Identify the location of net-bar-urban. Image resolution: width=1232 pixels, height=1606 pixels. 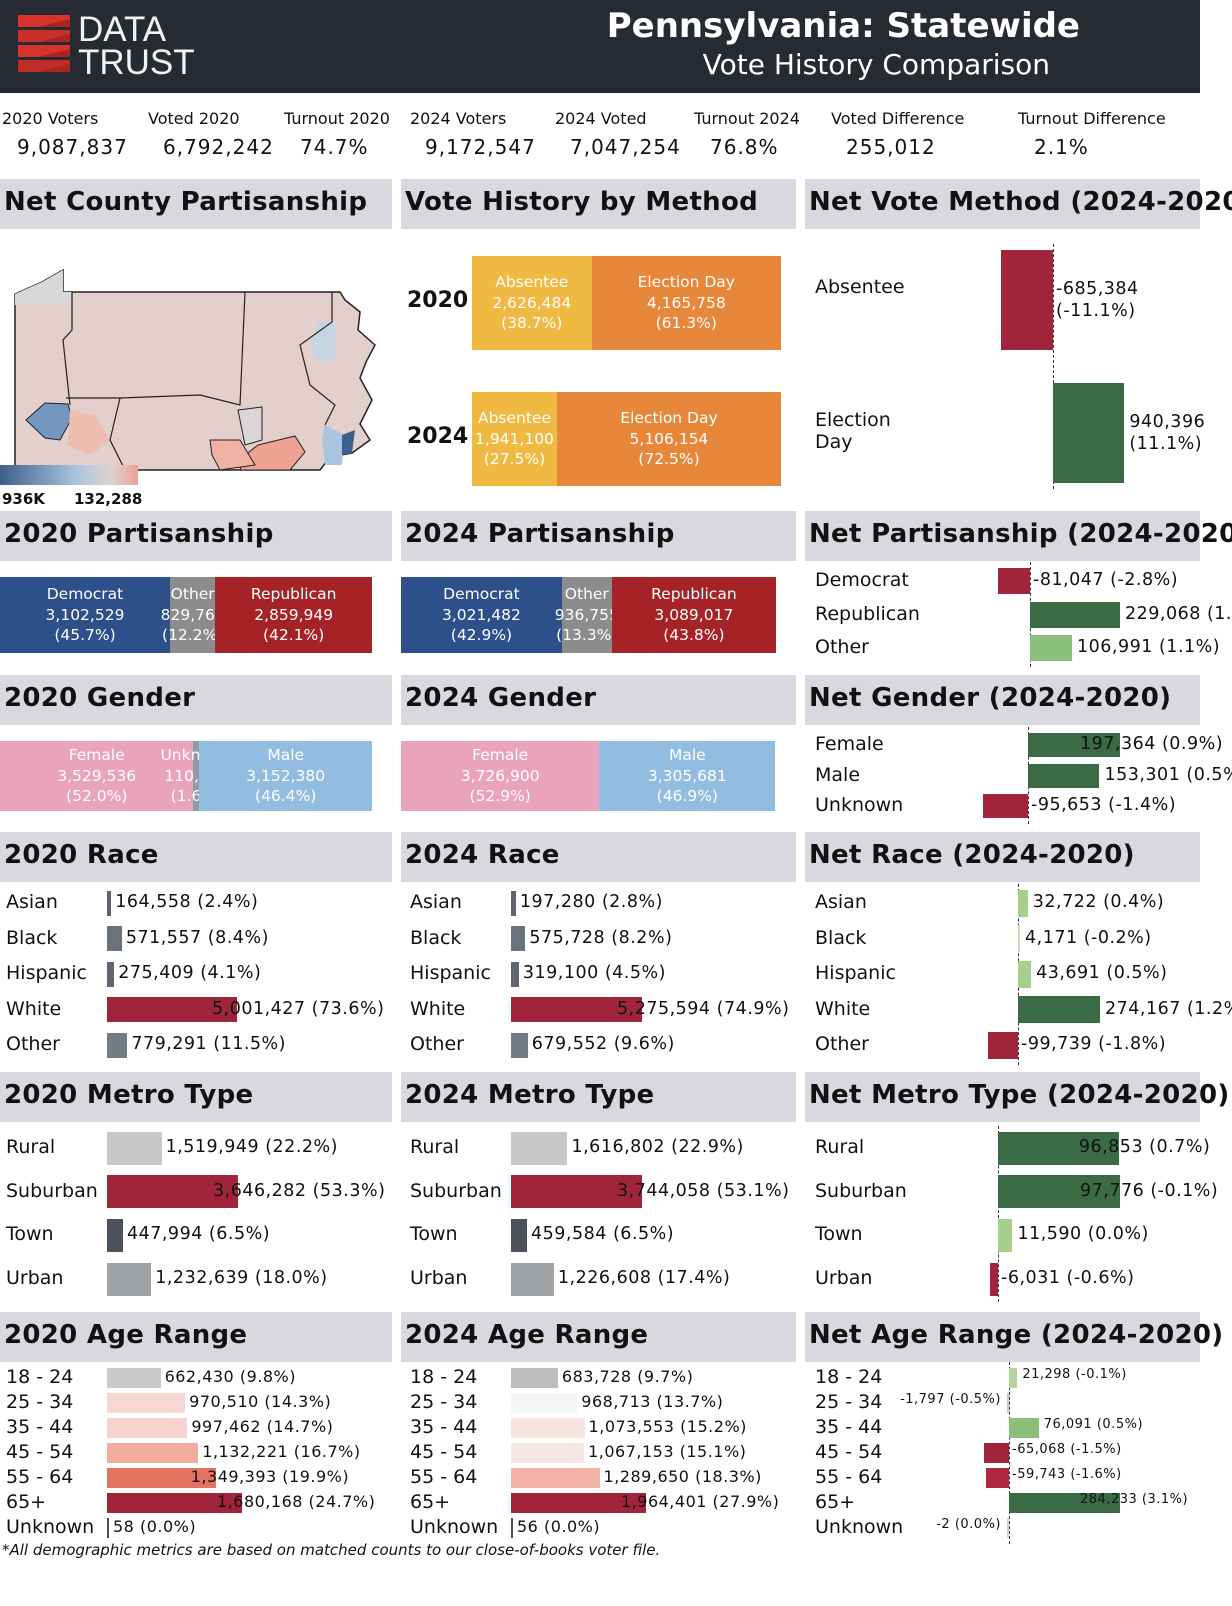
(994, 1279).